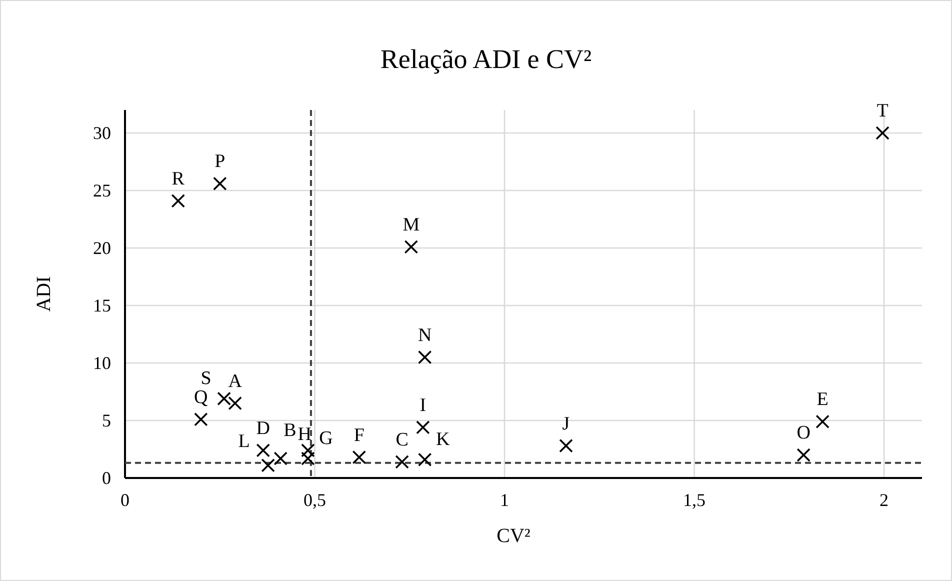  I want to click on x-tick-label: 1,5, so click(694, 500).